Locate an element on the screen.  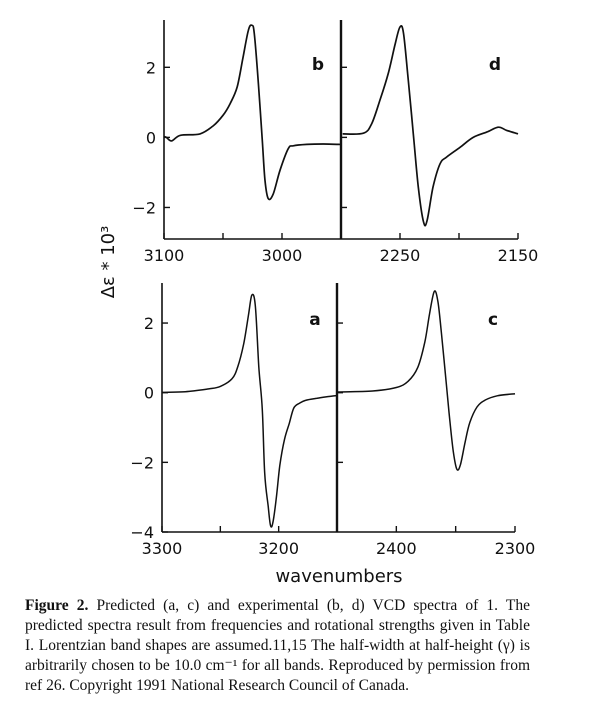
x-tick-label: 2400 is located at coordinates (396, 548).